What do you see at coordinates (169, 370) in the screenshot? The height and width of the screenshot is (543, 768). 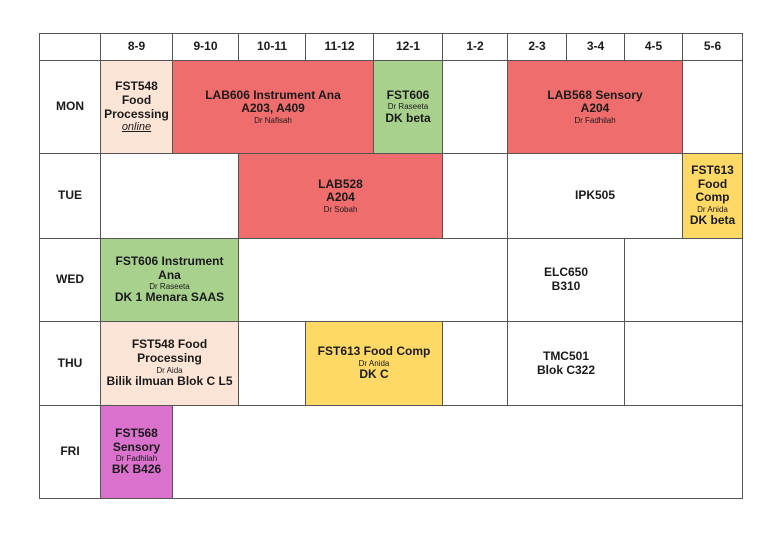 I see `lecturer: Dr Aida` at bounding box center [169, 370].